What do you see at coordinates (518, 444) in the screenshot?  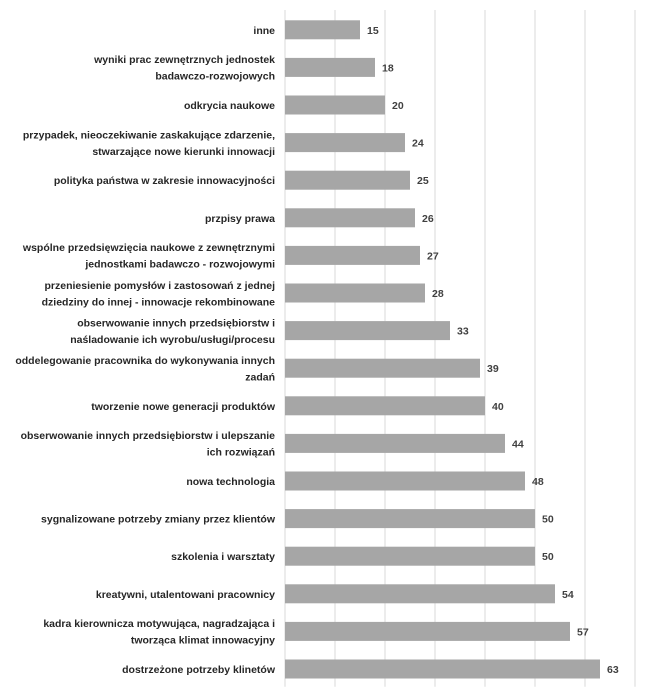 I see `value-label-12: 44` at bounding box center [518, 444].